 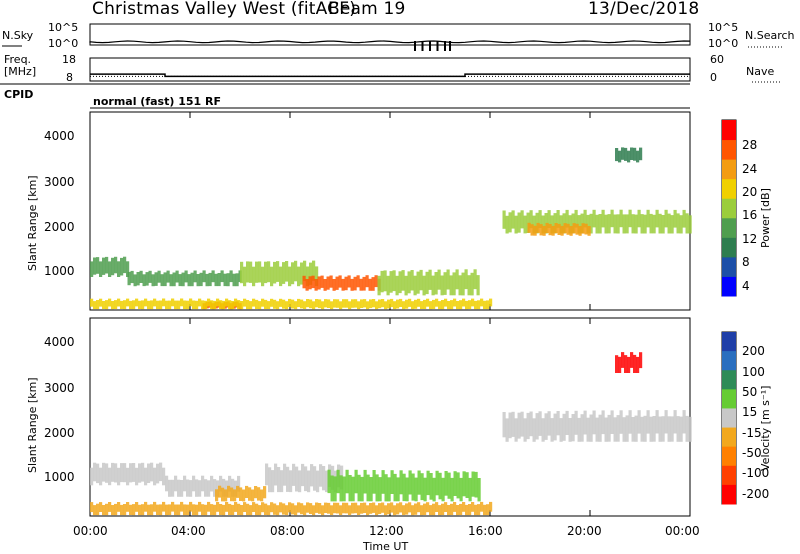 What do you see at coordinates (729, 456) in the screenshot?
I see `velocity-colorbar-swatch` at bounding box center [729, 456].